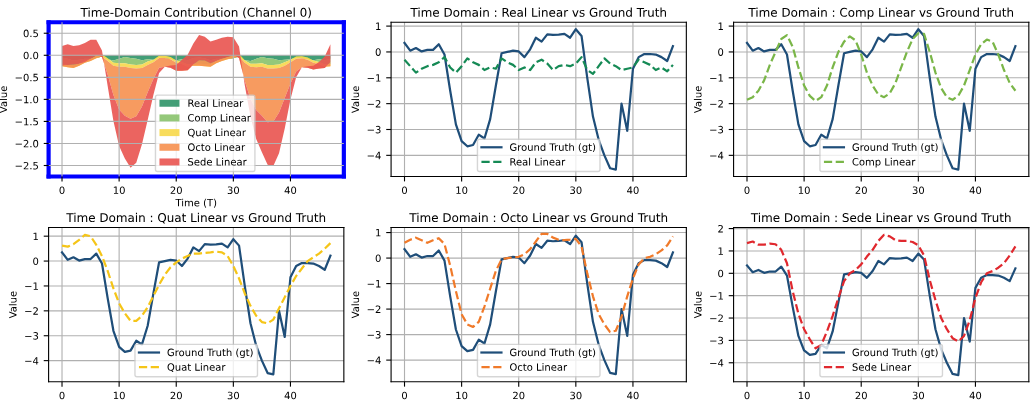  I want to click on y-tick-label: −2.0, so click(27, 143).